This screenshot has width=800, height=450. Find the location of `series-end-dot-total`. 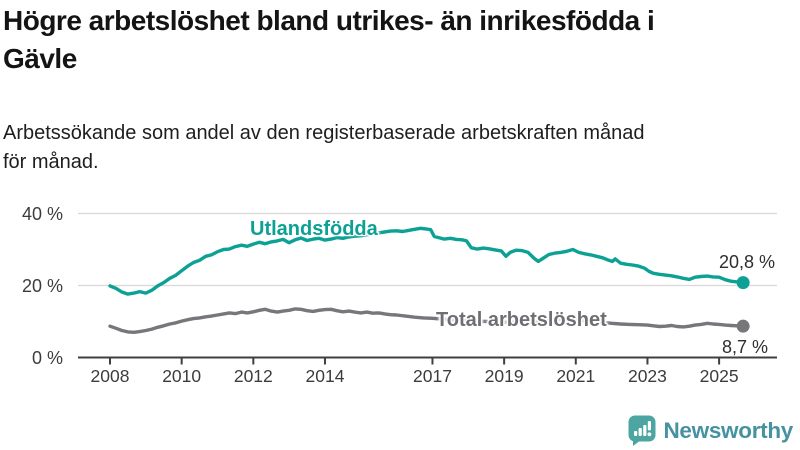

series-end-dot-total is located at coordinates (743, 326).